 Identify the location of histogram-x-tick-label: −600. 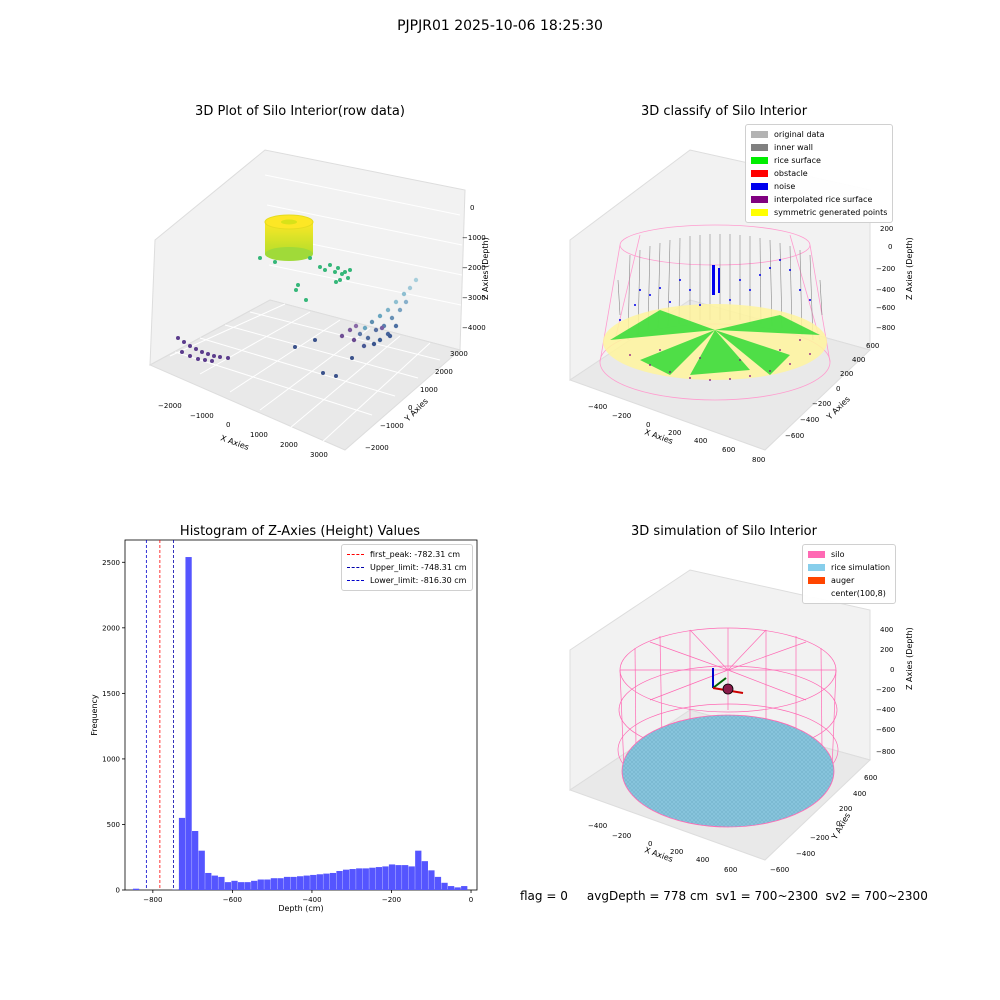
(232, 900).